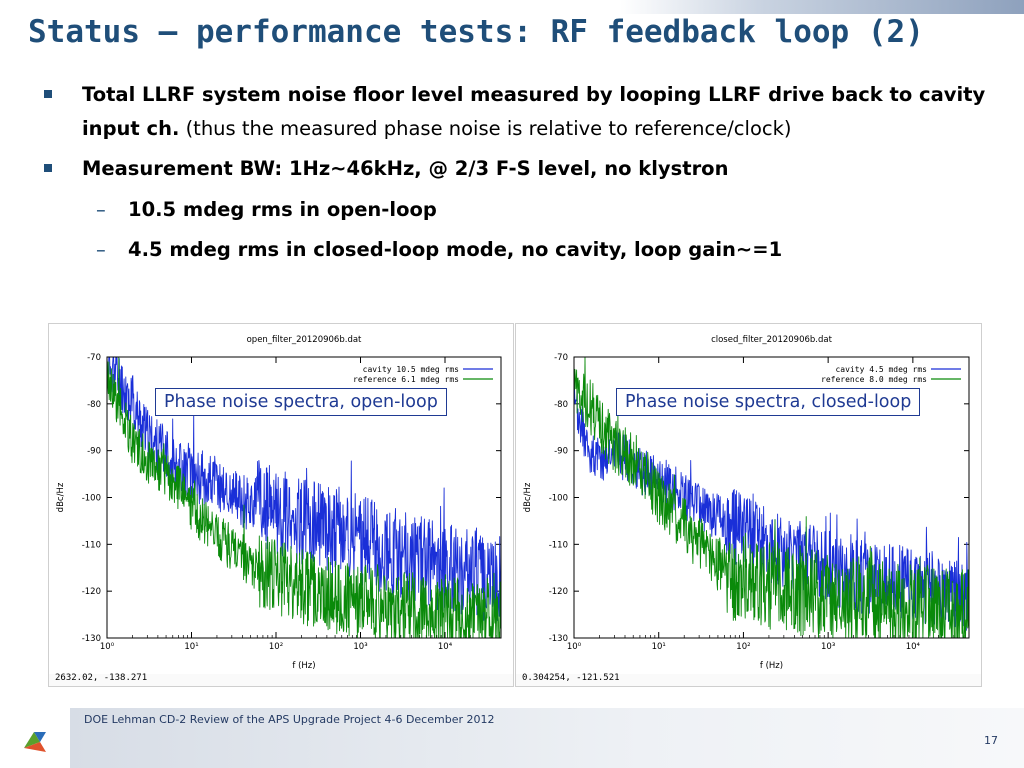  I want to click on legend-label: cavity 10.5 mdeg rms, so click(411, 369).